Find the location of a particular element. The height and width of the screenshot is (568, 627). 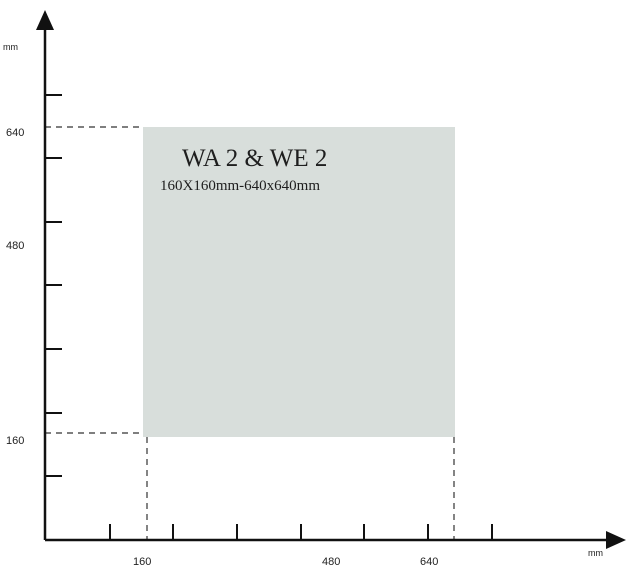

y-tick-label-480: 480 is located at coordinates (15, 246).